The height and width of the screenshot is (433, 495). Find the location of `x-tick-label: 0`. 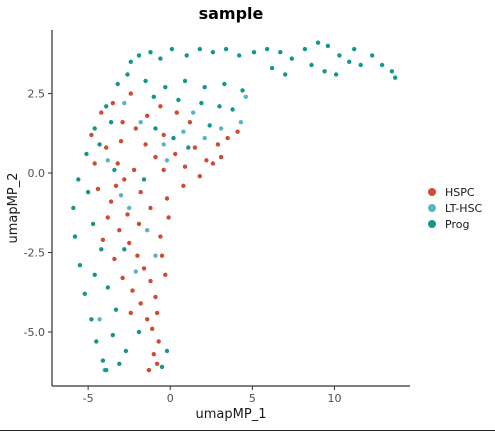

x-tick-label: 0 is located at coordinates (170, 398).